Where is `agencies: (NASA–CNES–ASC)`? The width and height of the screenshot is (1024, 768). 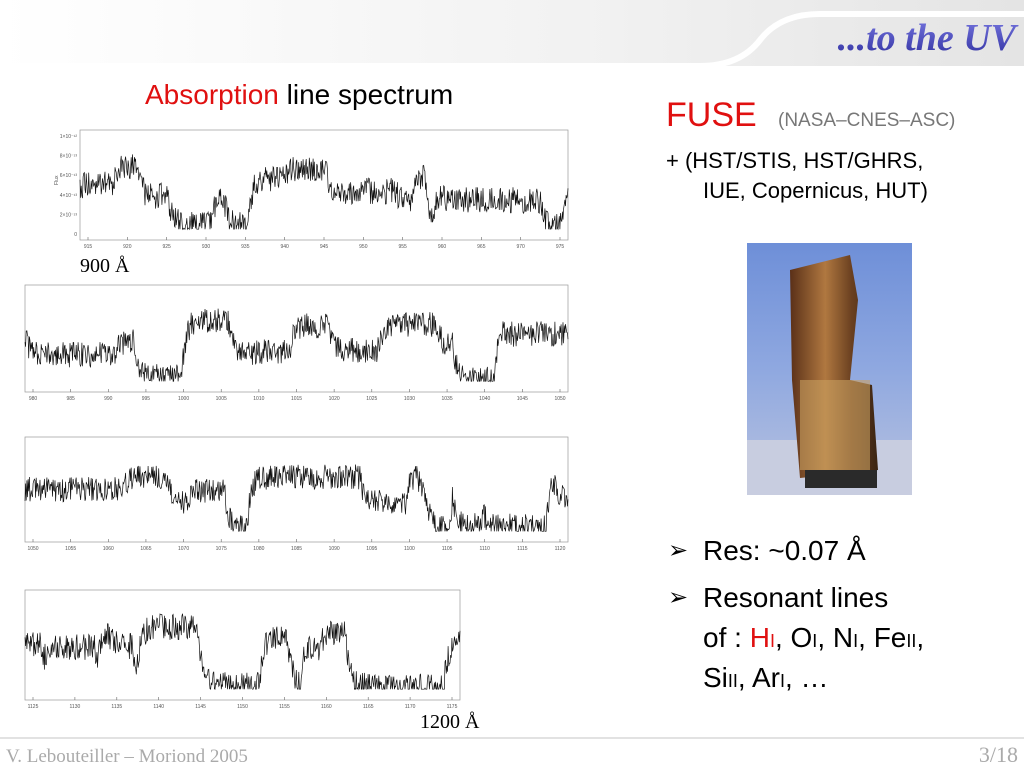
agencies: (NASA–CNES–ASC) is located at coordinates (866, 120).